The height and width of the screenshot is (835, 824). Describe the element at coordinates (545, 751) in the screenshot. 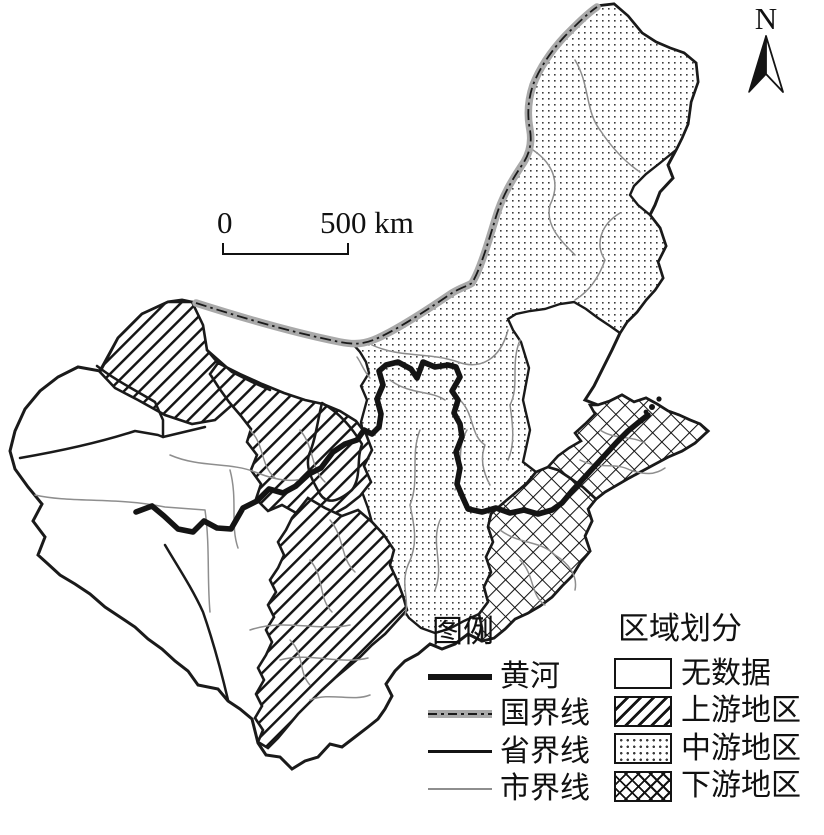

I see `legend-item-label: 省界线` at that location.